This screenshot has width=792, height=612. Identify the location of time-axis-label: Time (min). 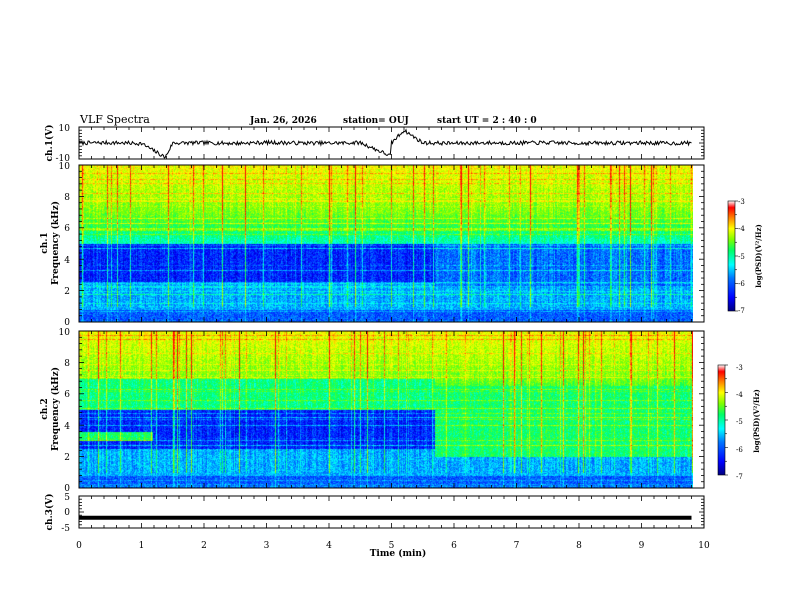
(398, 553).